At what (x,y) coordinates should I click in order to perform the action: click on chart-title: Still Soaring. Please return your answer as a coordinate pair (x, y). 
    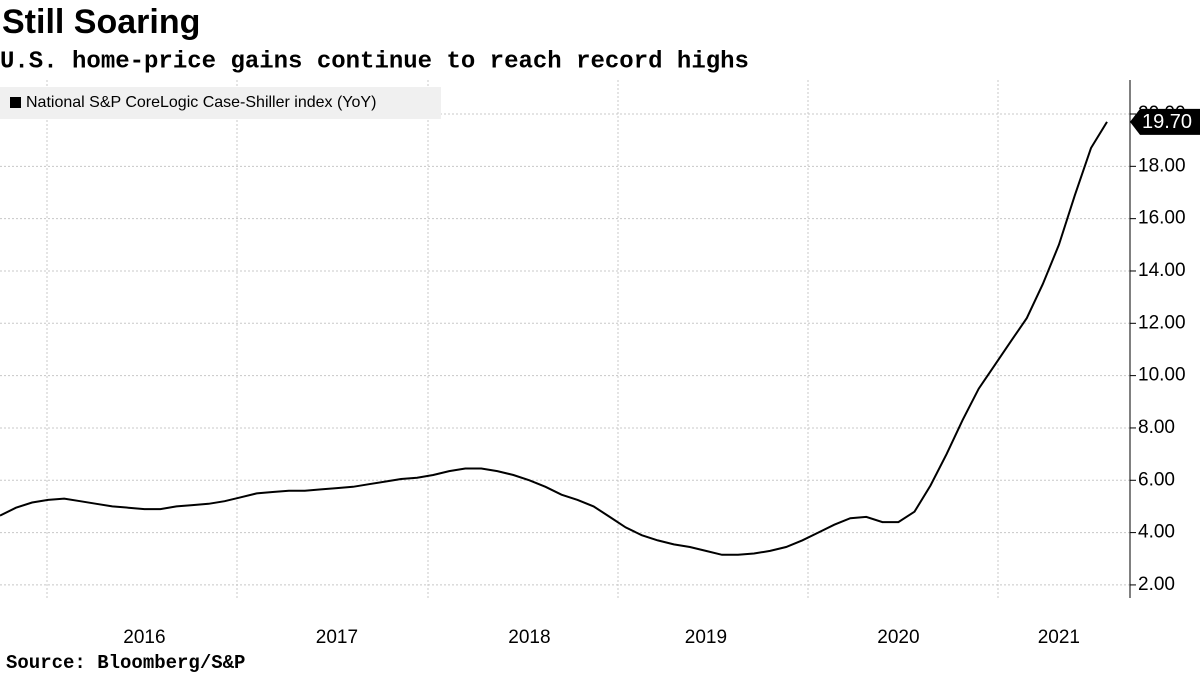
    Looking at the image, I should click on (101, 22).